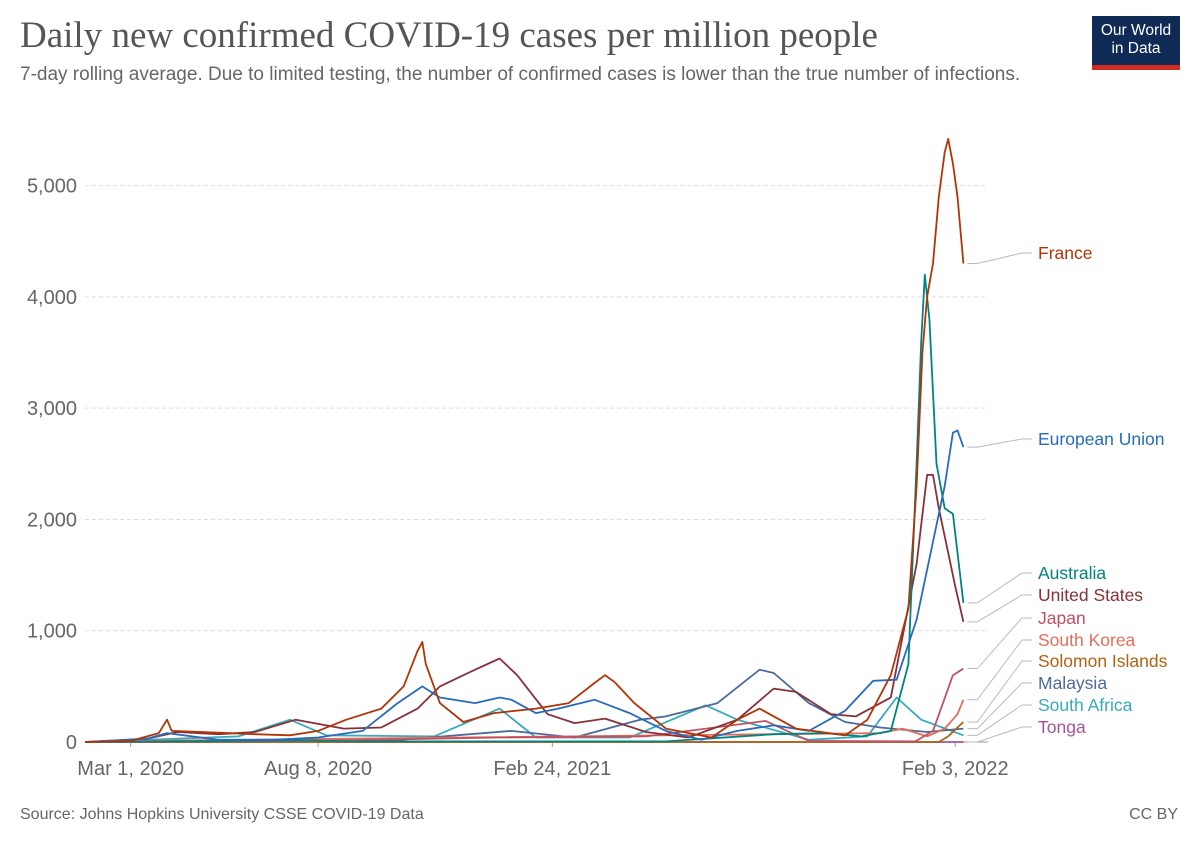 This screenshot has height=847, width=1200. Describe the element at coordinates (1085, 705) in the screenshot. I see `series-label-south-africa: South Africa` at that location.